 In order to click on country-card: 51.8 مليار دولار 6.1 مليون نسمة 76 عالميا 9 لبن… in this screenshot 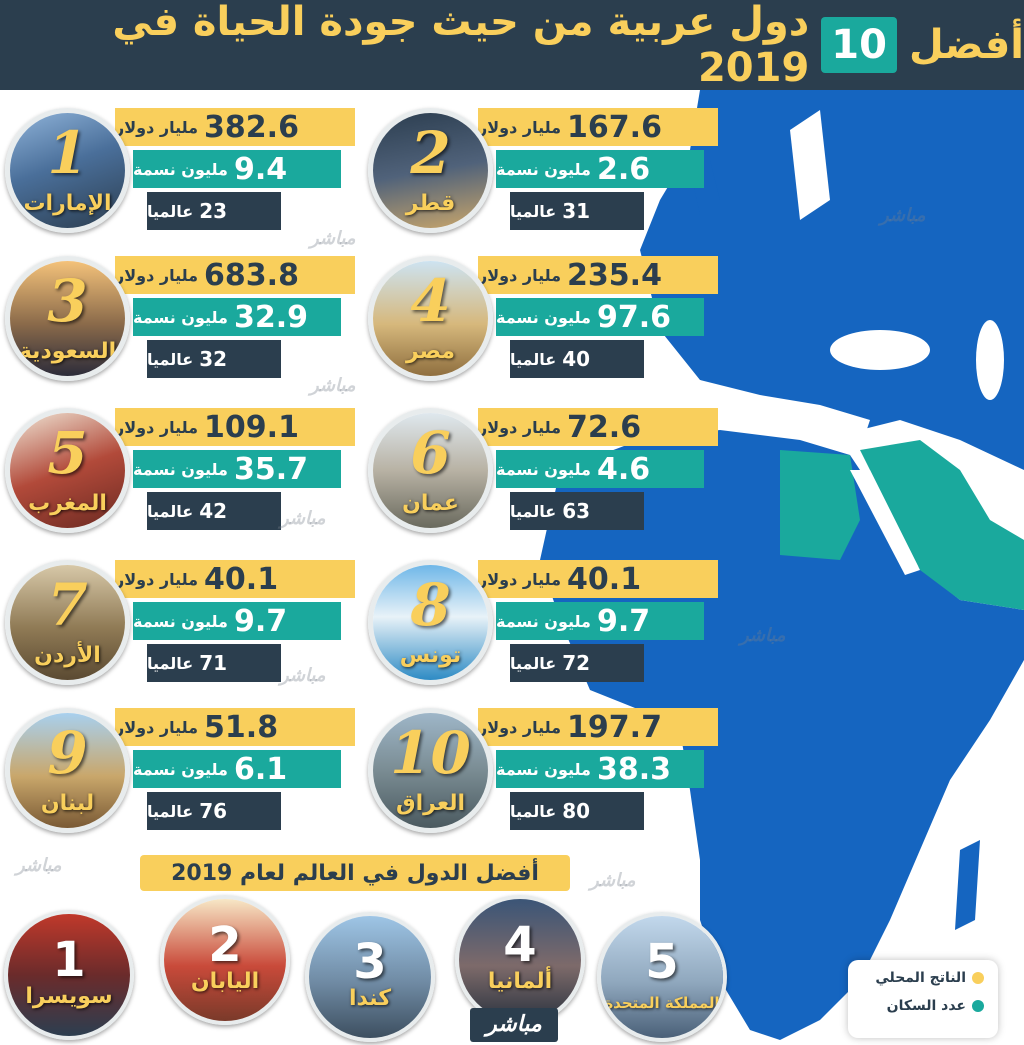, I will do `click(180, 773)`.